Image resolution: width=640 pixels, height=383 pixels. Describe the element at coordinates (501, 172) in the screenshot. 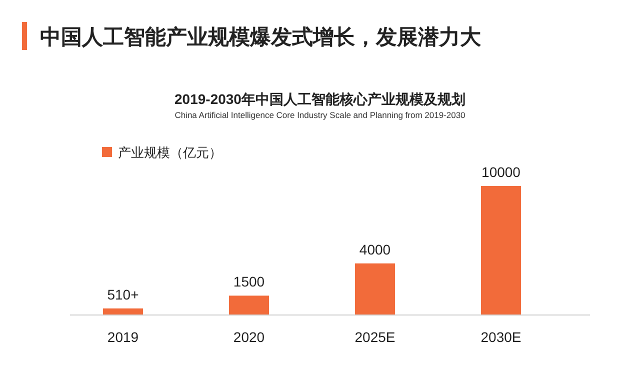

I see `data-label: 10000` at that location.